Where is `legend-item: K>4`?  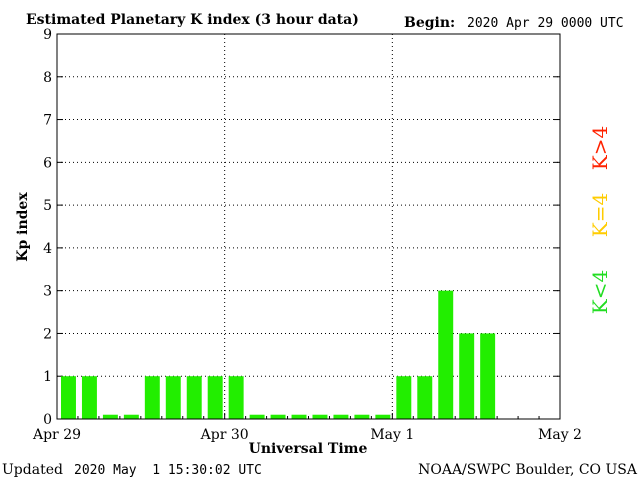
legend-item: K>4 is located at coordinates (600, 148).